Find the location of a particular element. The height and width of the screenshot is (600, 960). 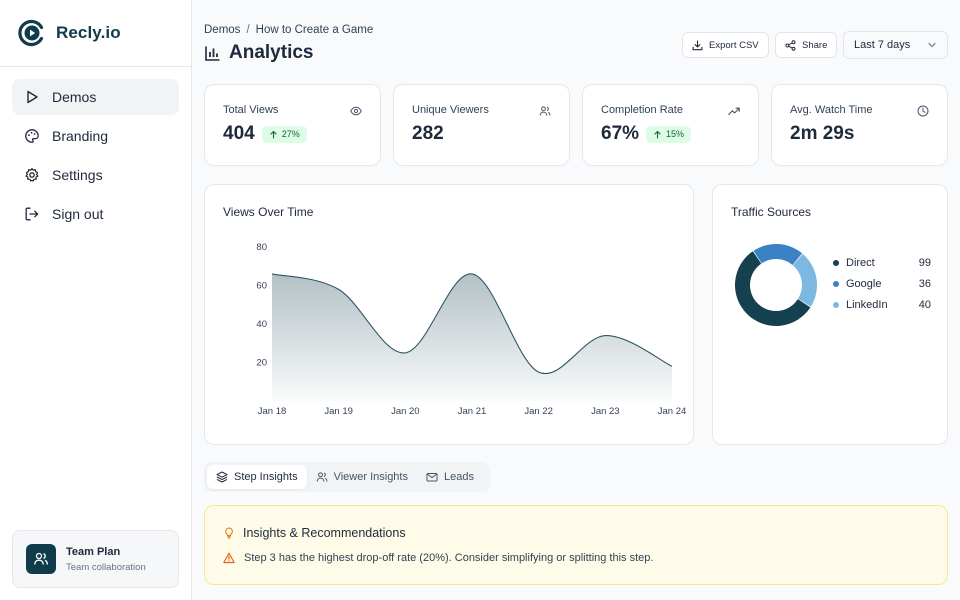

sidebar-item-label: Branding is located at coordinates (80, 136).